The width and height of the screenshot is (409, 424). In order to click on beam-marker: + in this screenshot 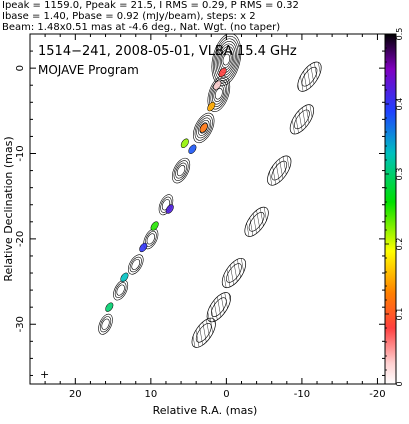, I will do `click(44, 374)`.